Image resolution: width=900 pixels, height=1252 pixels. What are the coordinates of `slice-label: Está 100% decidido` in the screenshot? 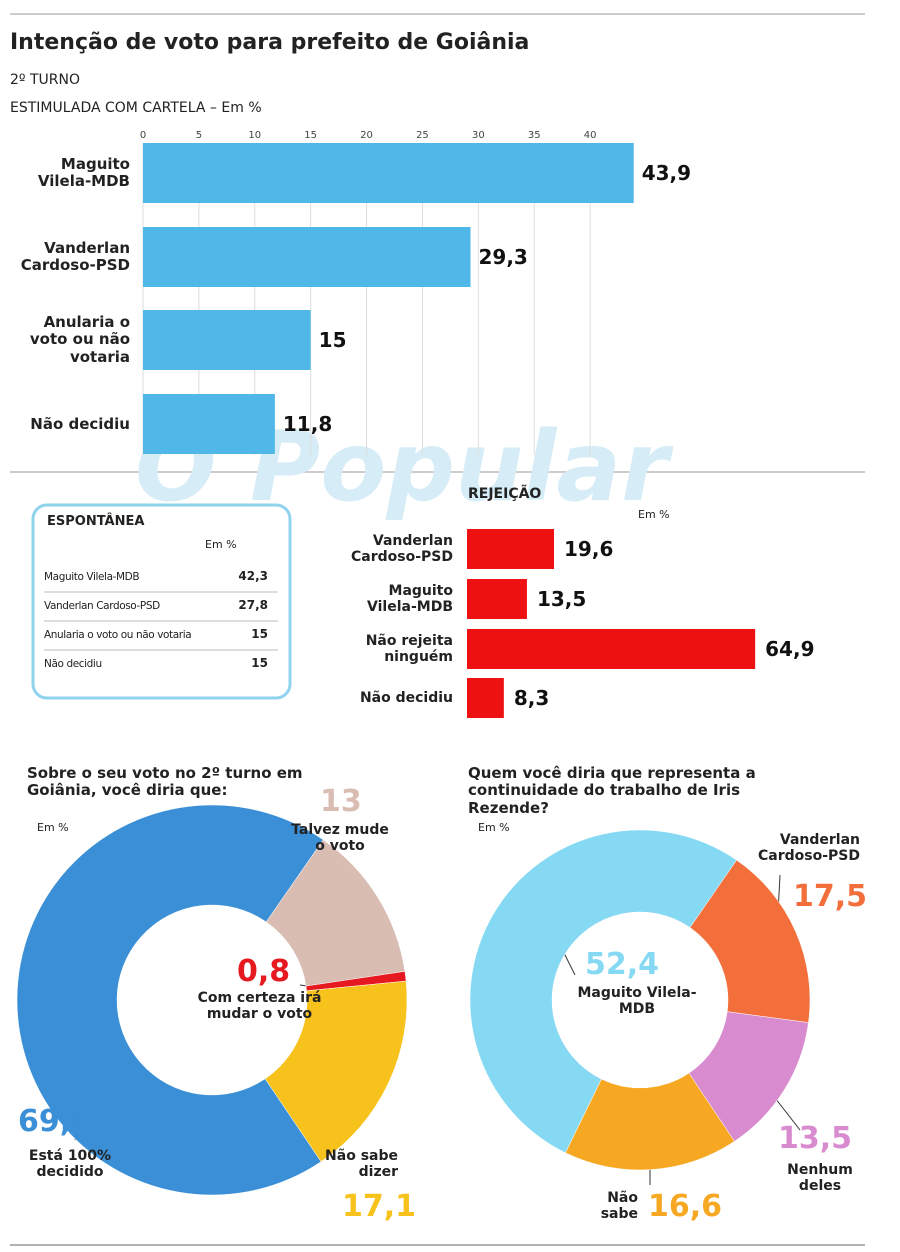 It's located at (70, 1164).